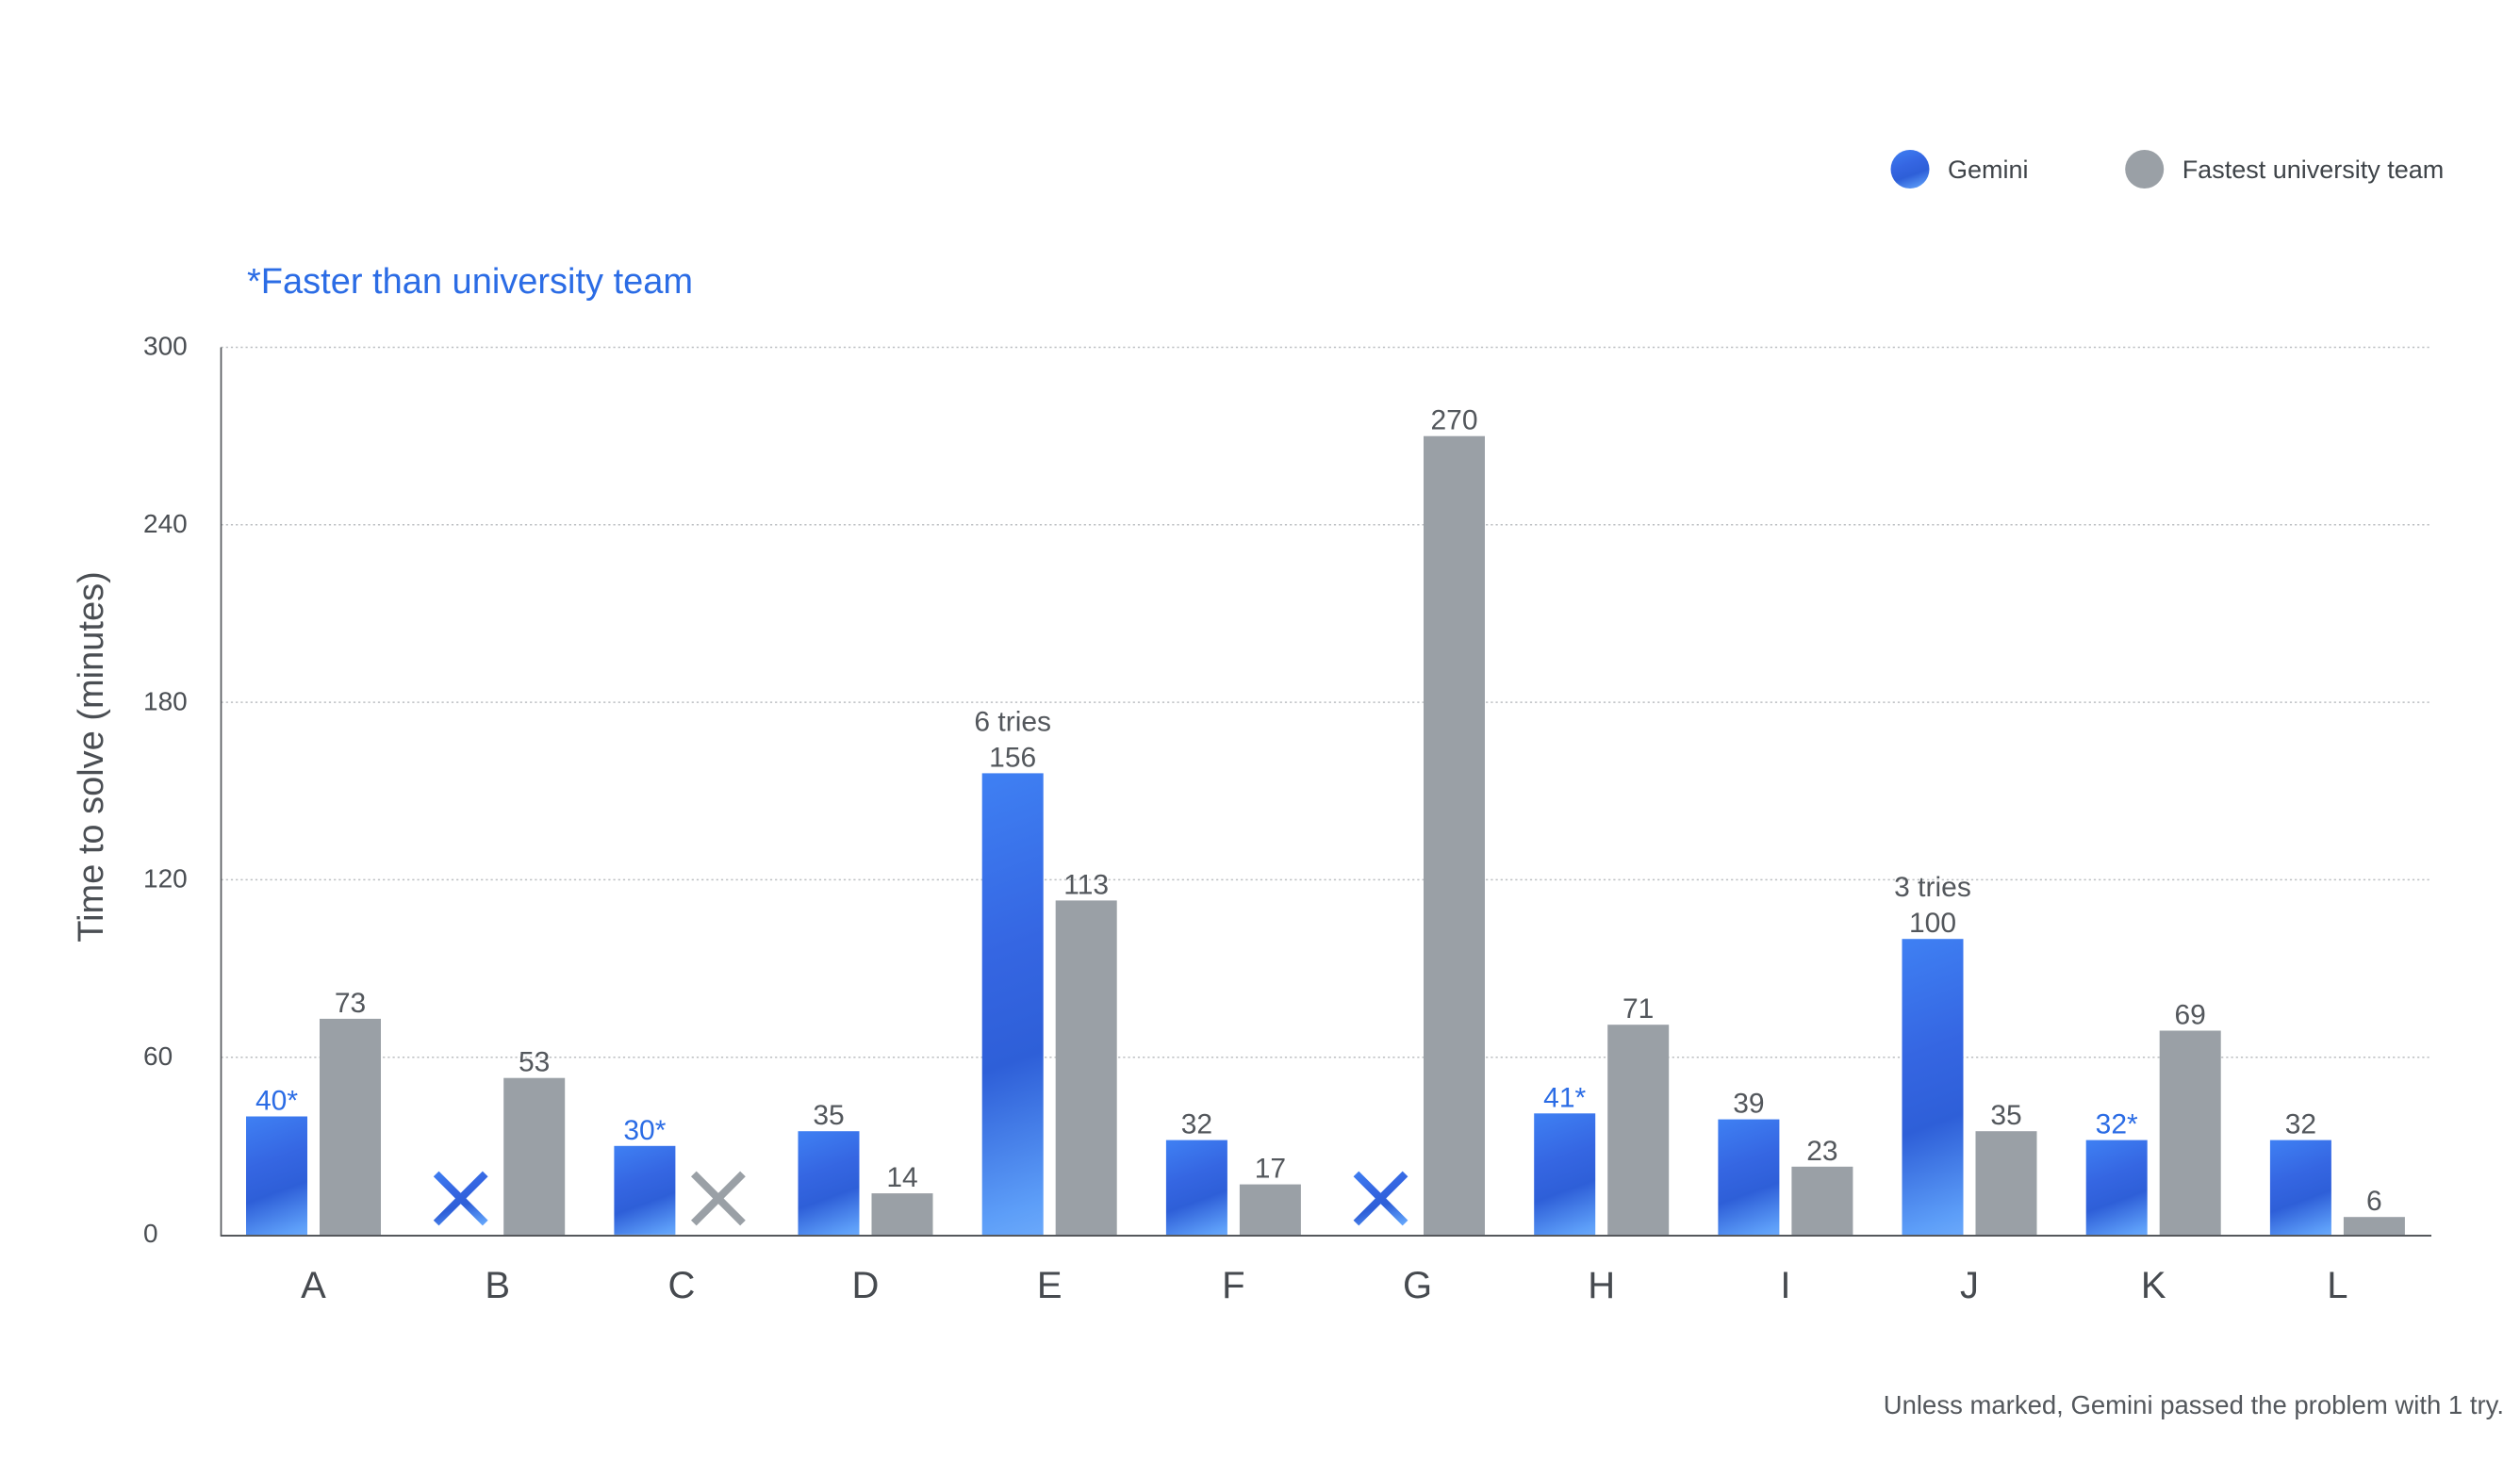  Describe the element at coordinates (1748, 1104) in the screenshot. I see `svg-text: 39` at that location.